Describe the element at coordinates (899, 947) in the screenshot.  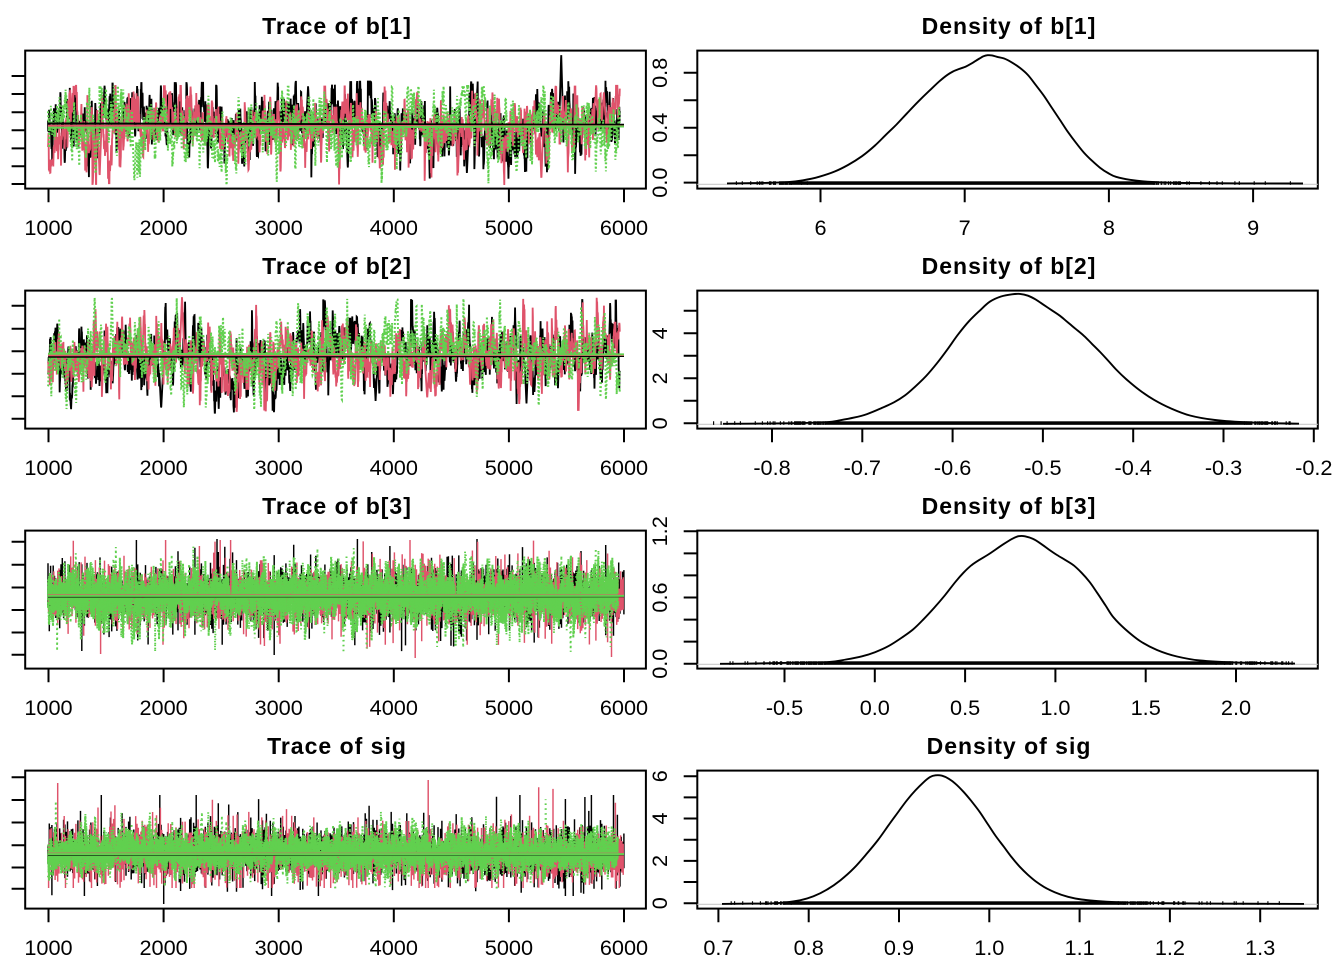
I see `svg-text: 0.9` at that location.